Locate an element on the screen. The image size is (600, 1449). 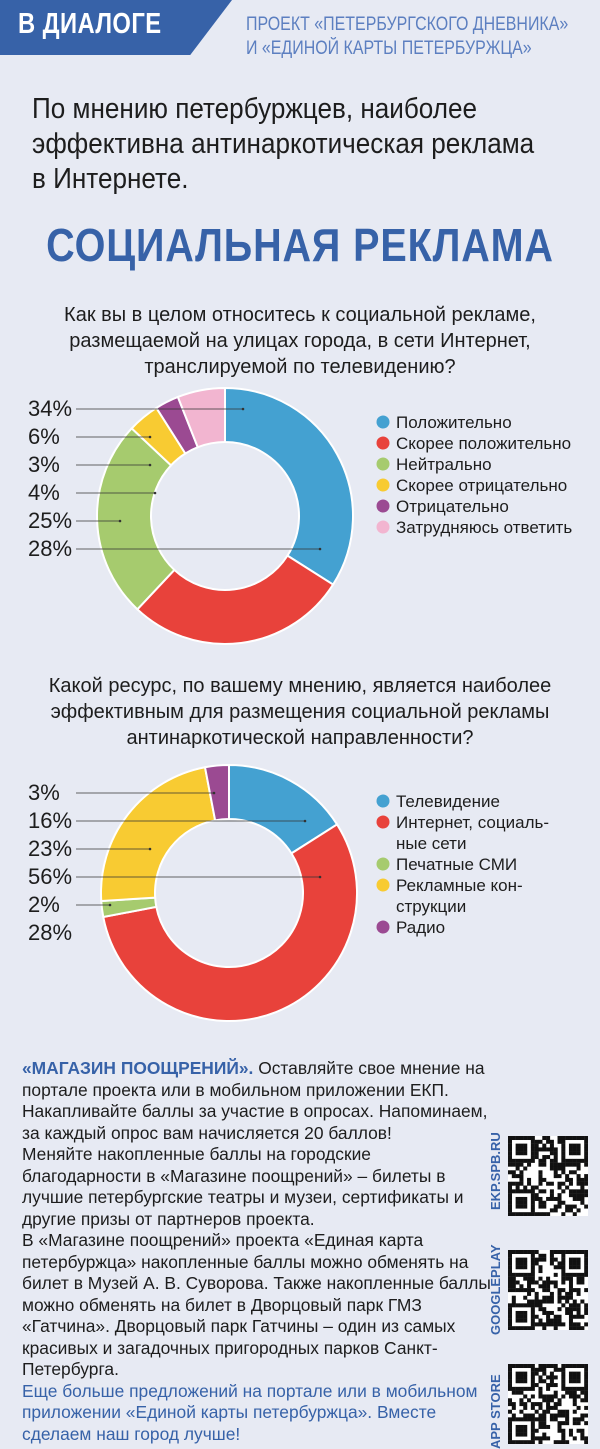
chart-1-percent-label: 4% is located at coordinates (44, 492).